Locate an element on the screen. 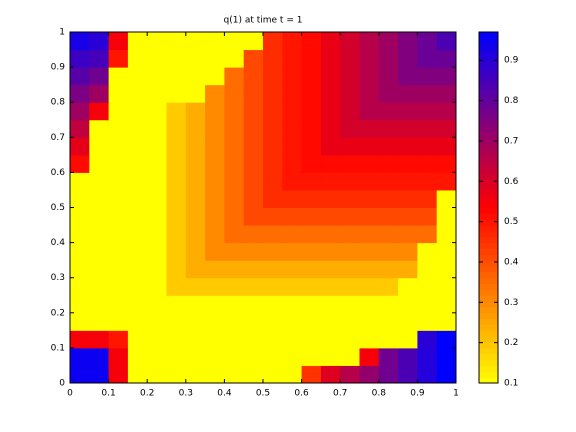  y-tick-label: 0.2 is located at coordinates (58, 313).